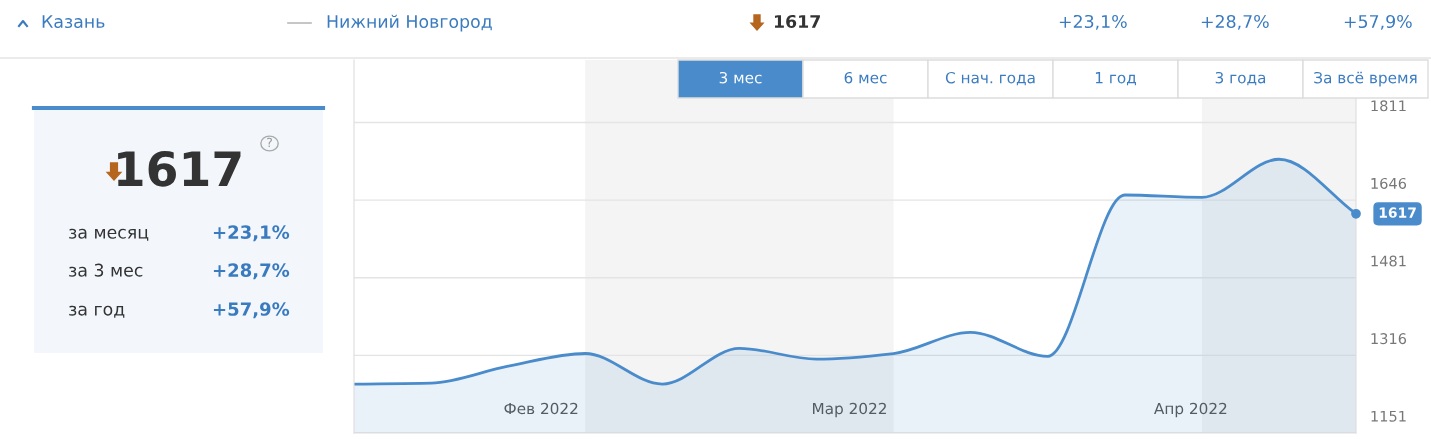 The image size is (1431, 439). I want to click on y-tick-label: 1151, so click(1388, 416).